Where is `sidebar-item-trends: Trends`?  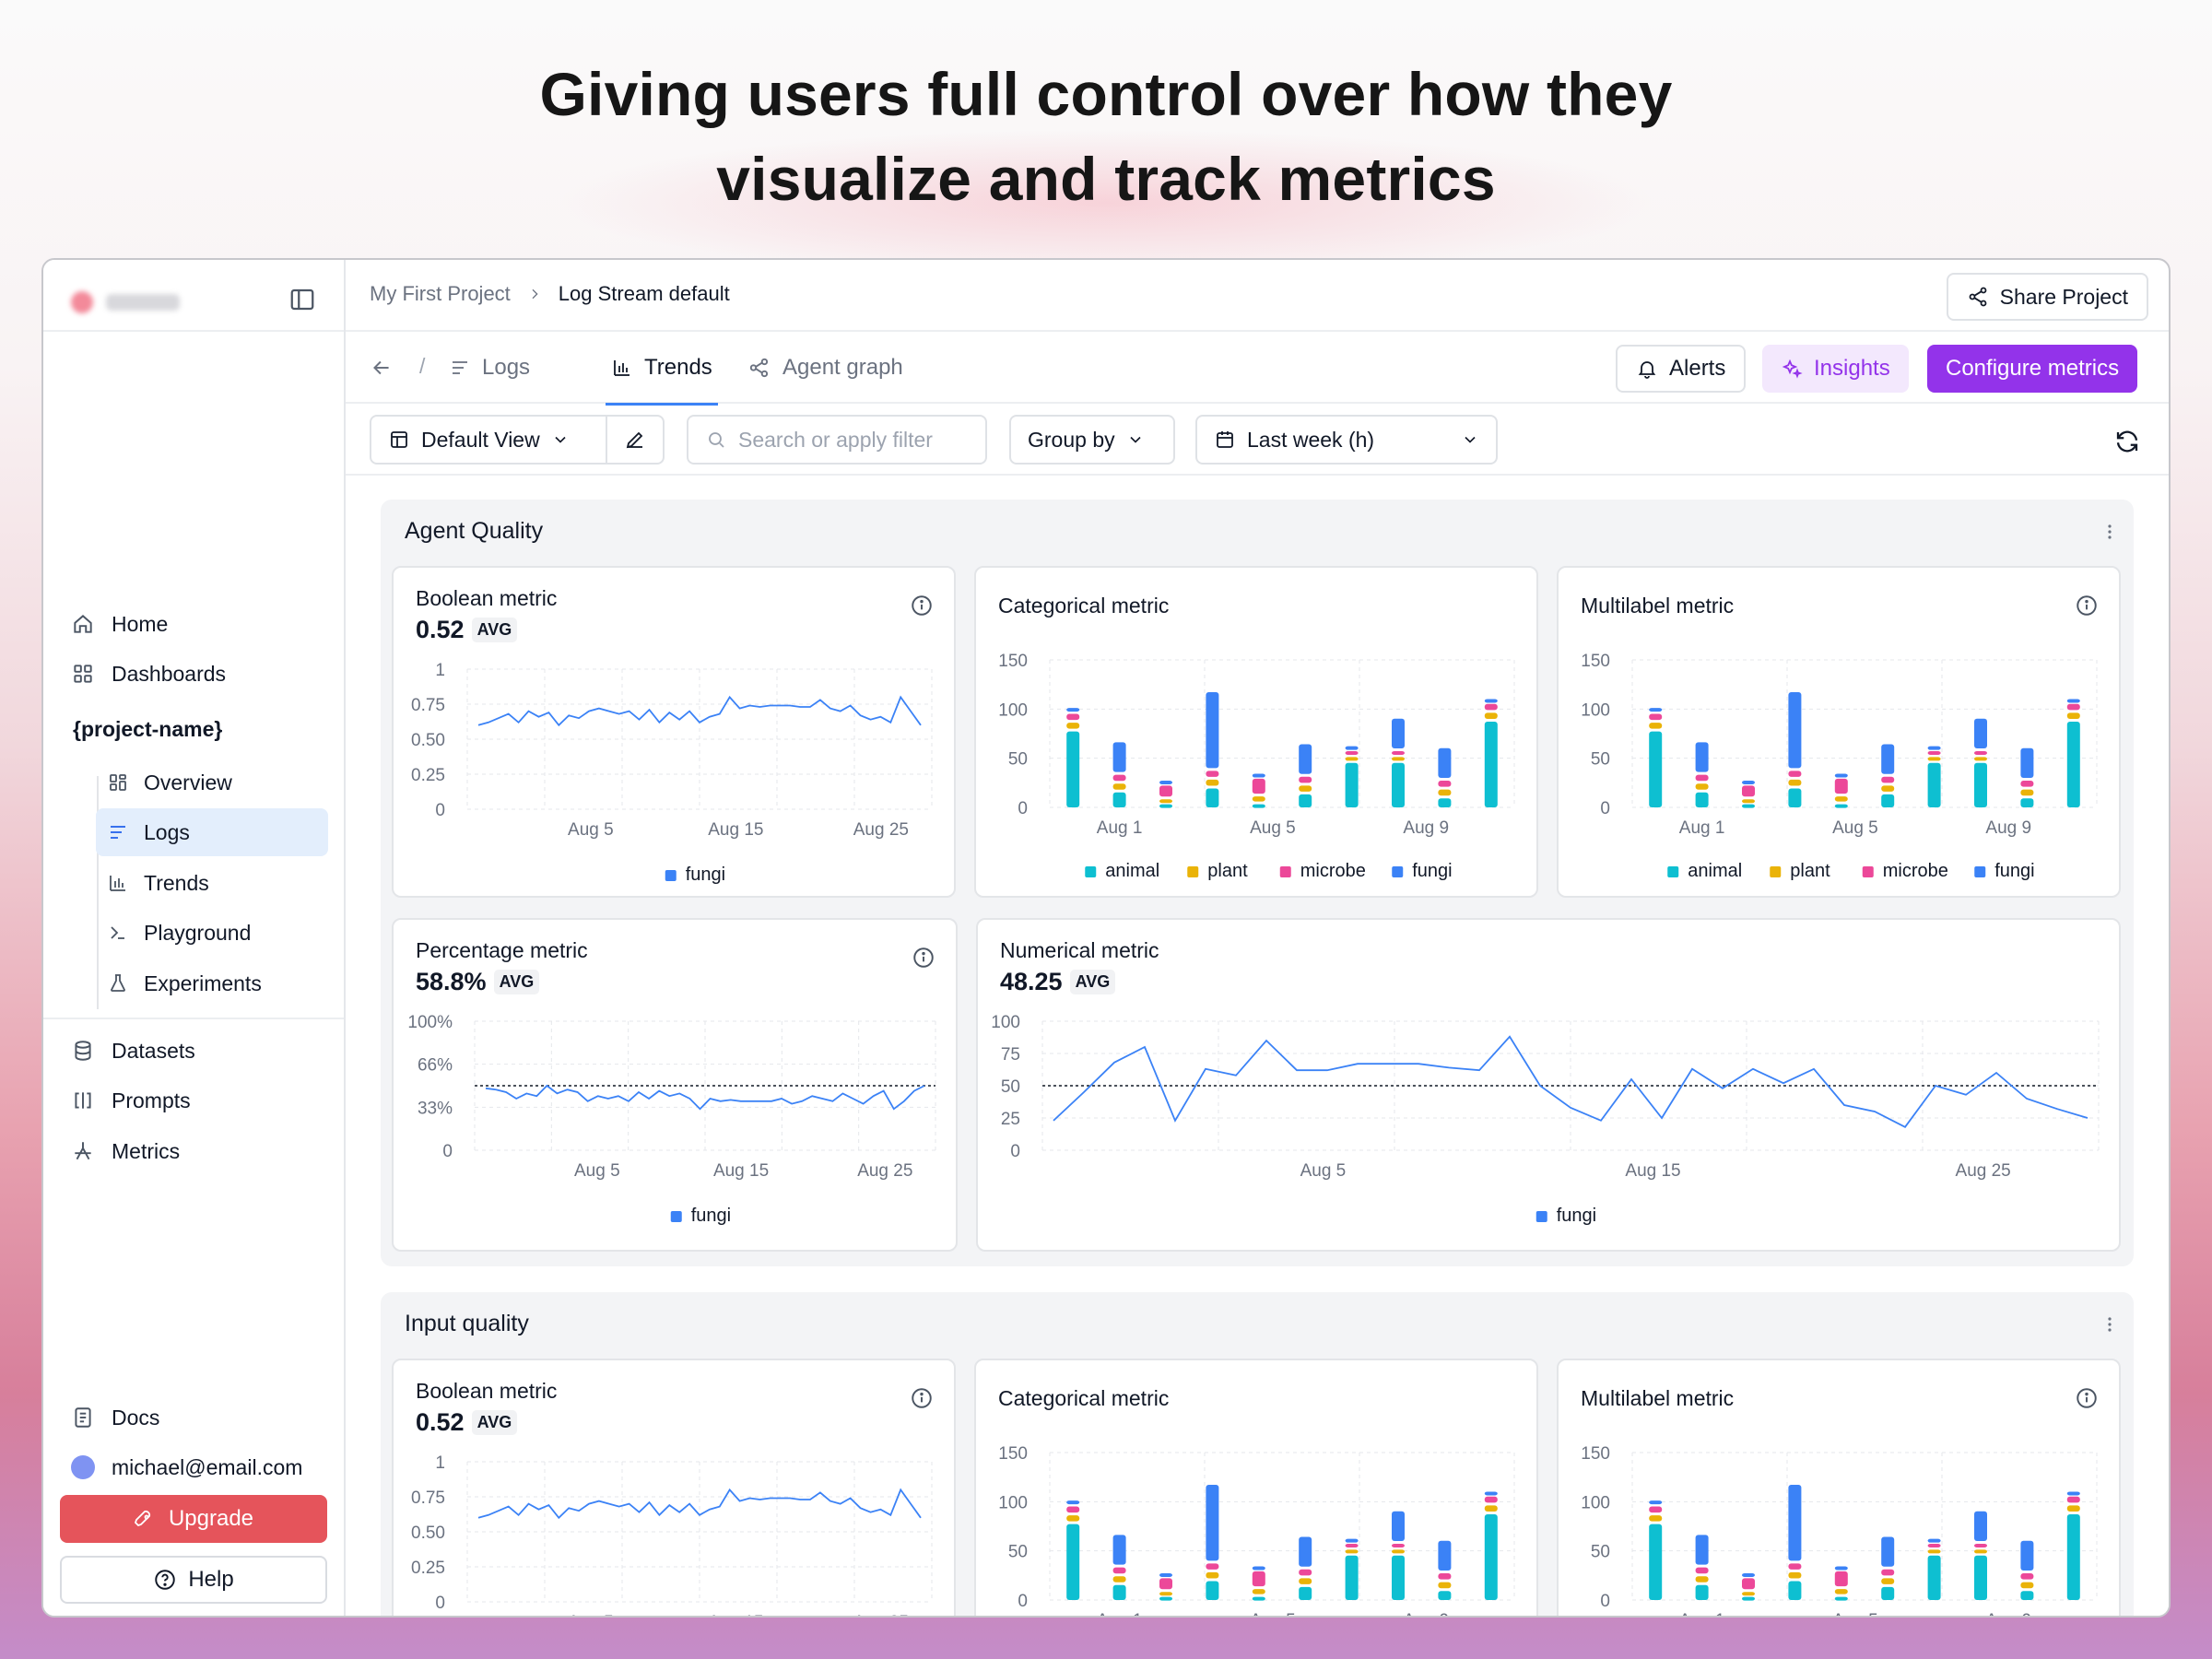
sidebar-item-trends: Trends is located at coordinates (212, 883).